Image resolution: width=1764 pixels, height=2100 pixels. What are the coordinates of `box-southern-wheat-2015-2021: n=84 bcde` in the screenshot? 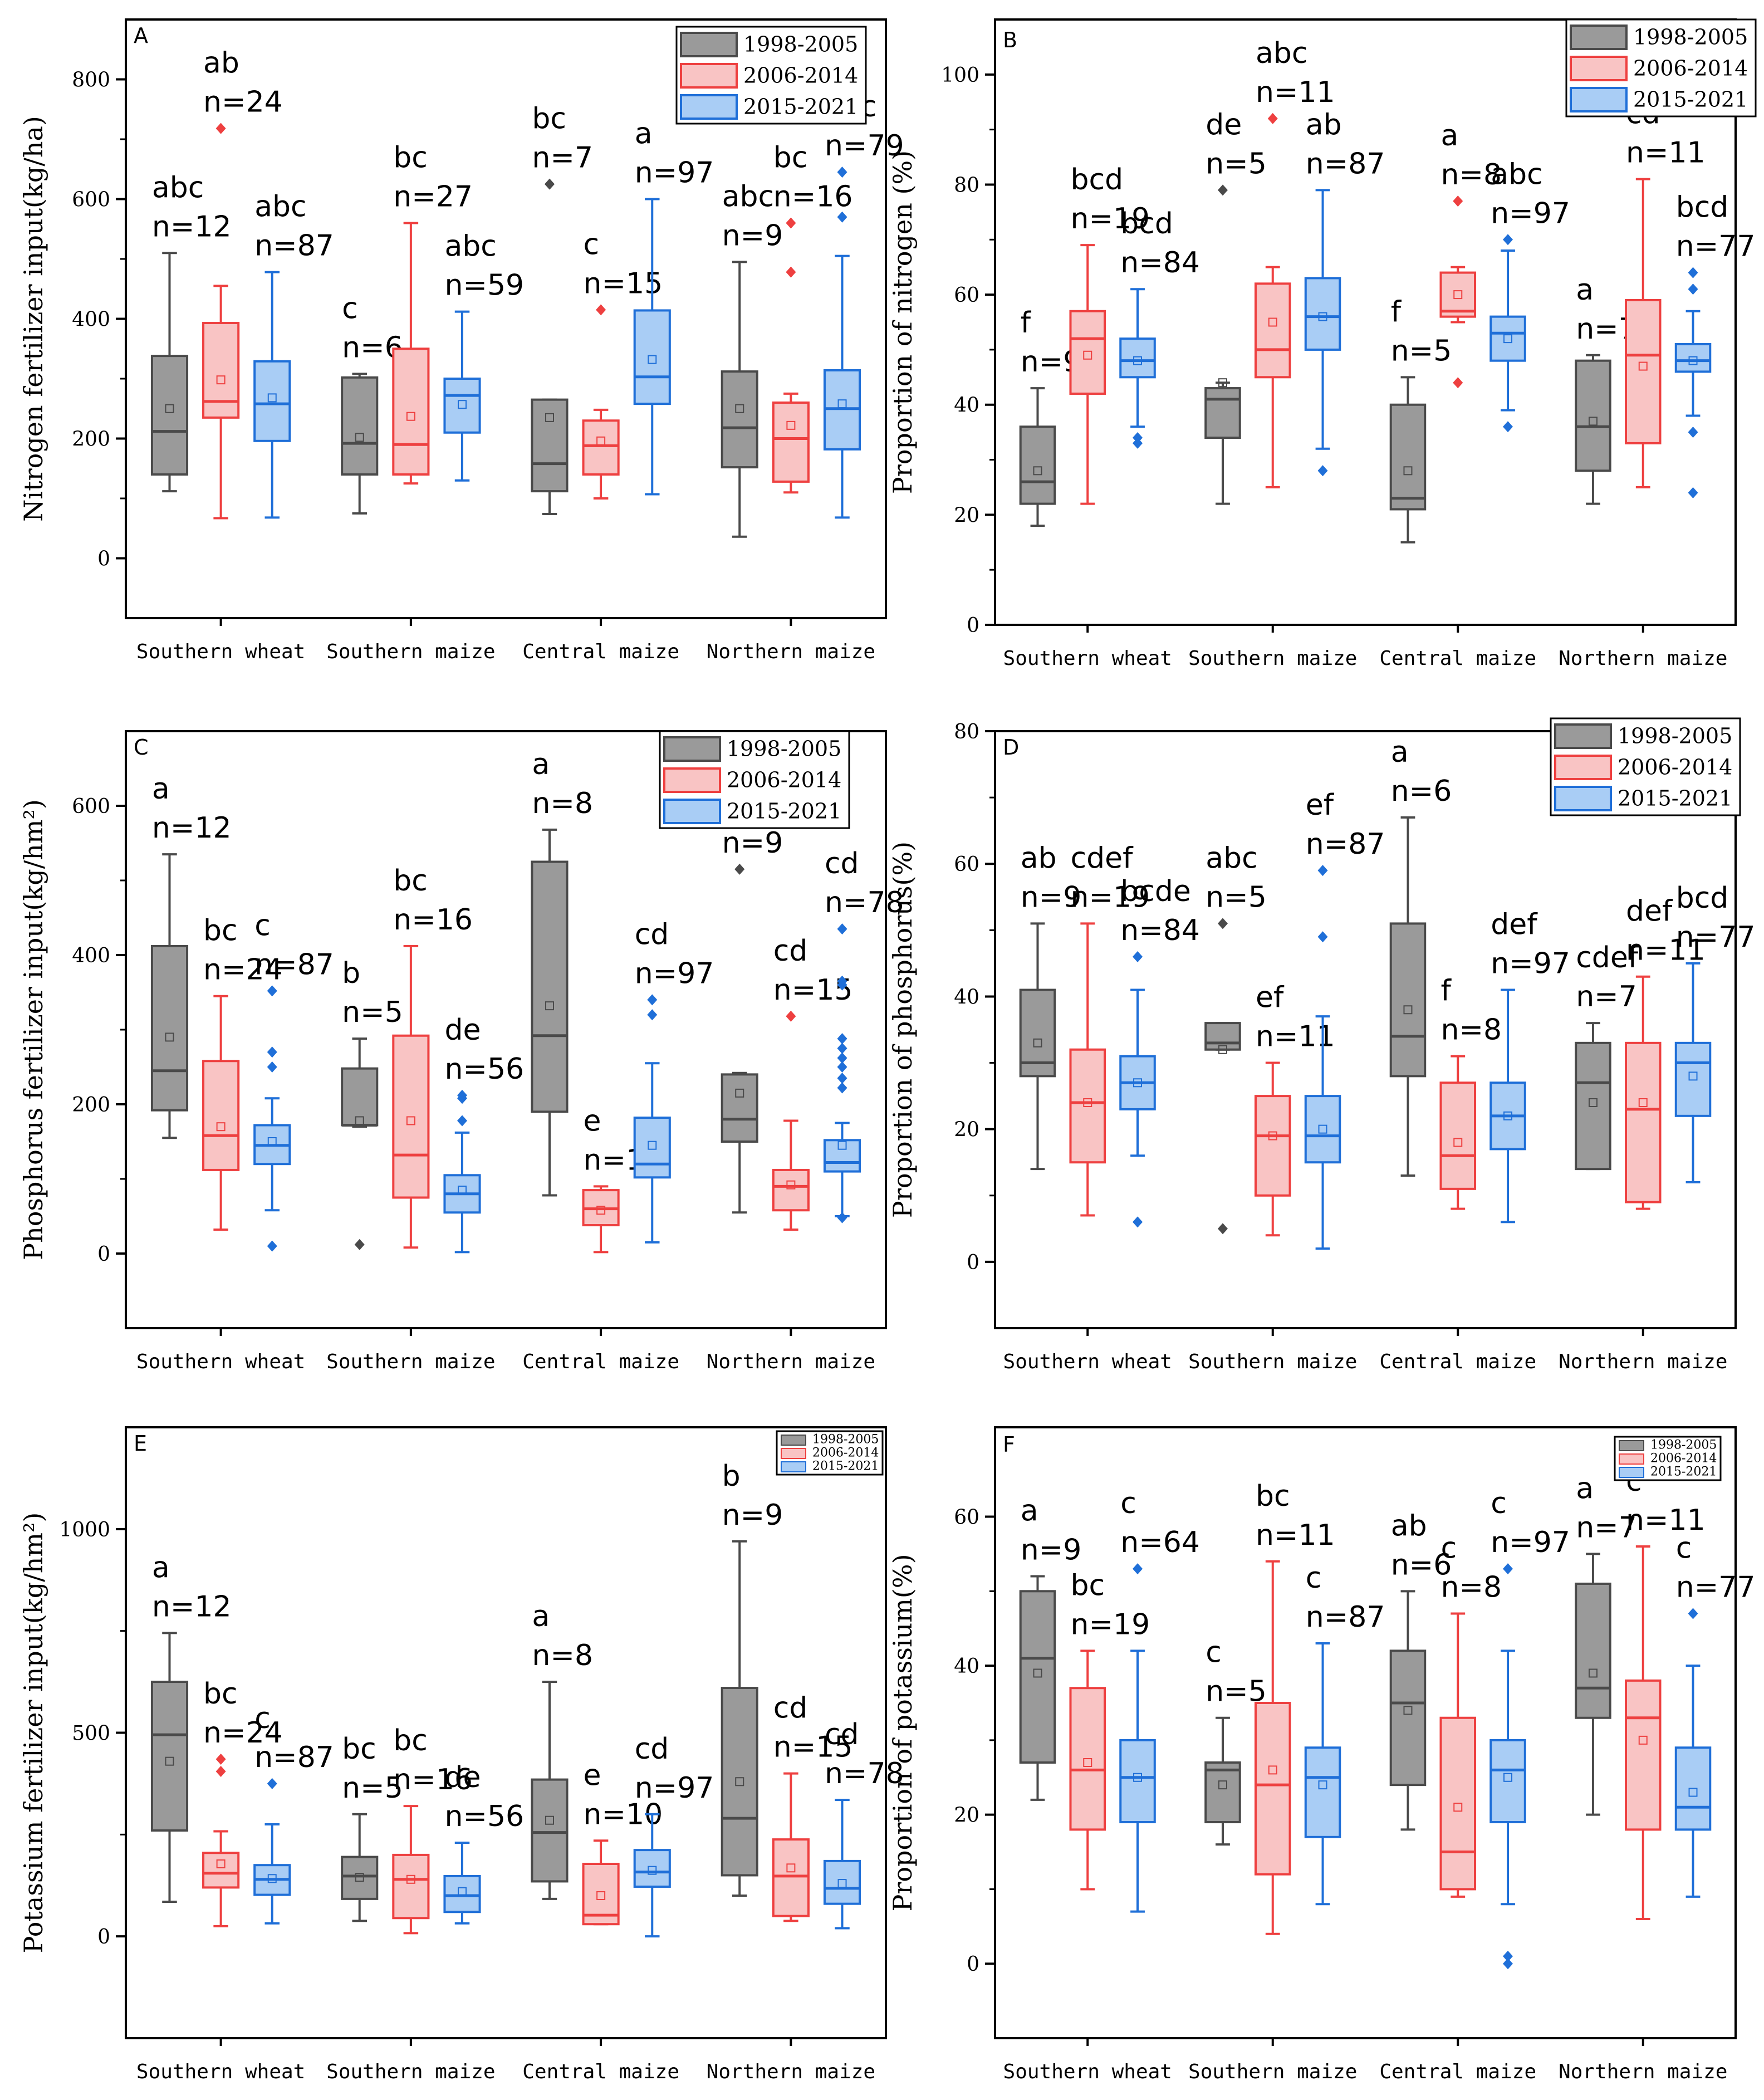 It's located at (1159, 1051).